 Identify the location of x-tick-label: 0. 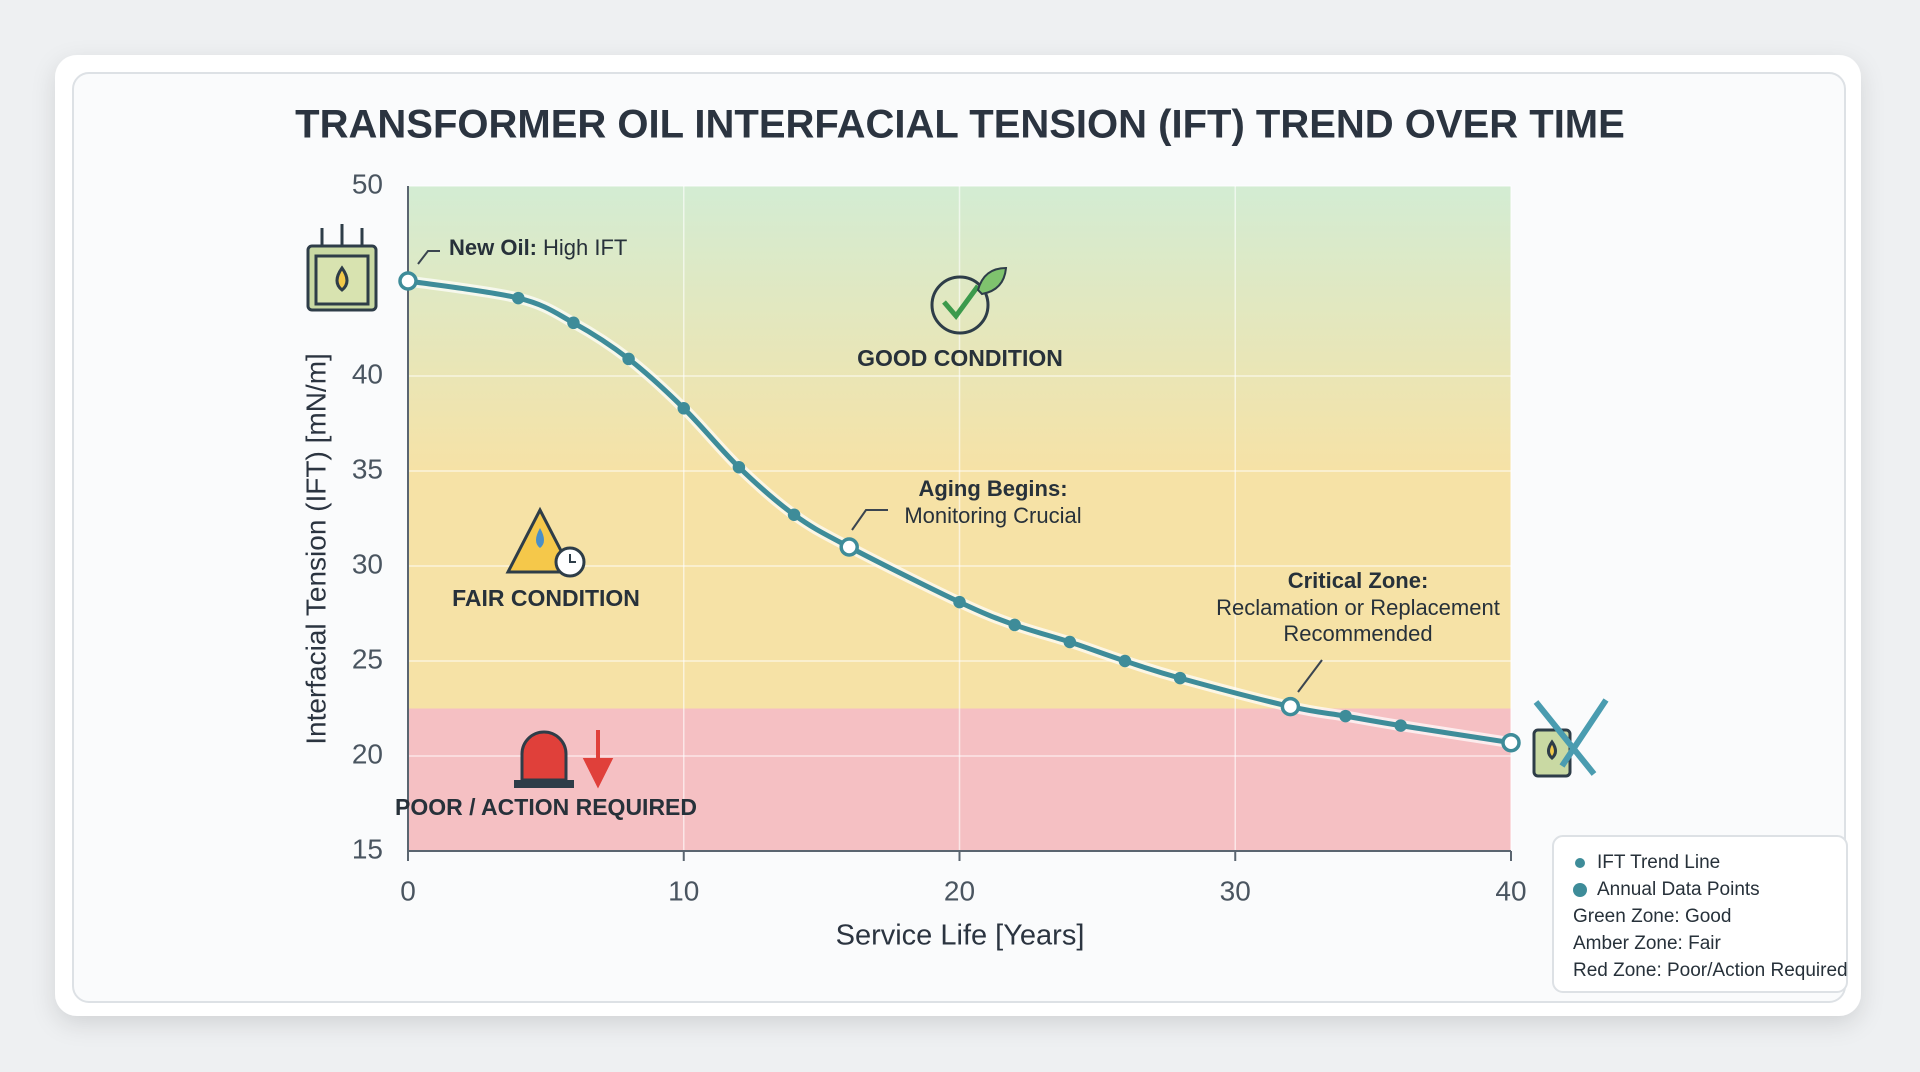
(408, 890).